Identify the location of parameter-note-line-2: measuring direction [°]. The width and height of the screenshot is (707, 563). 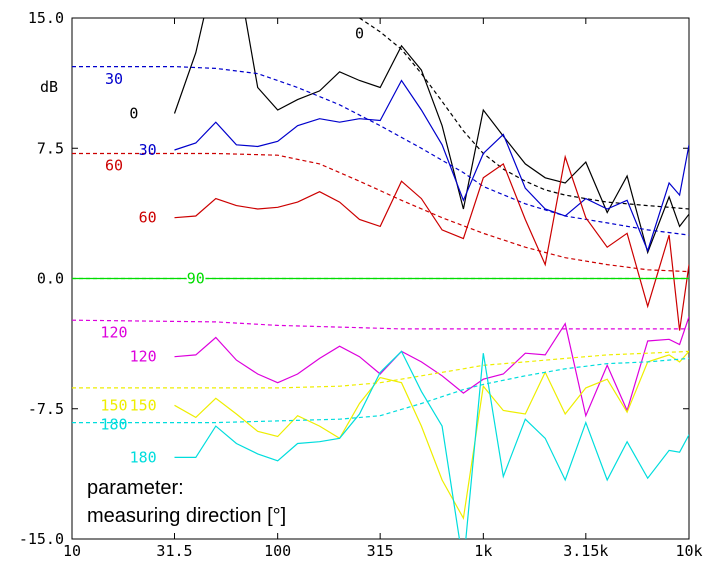
(186, 516).